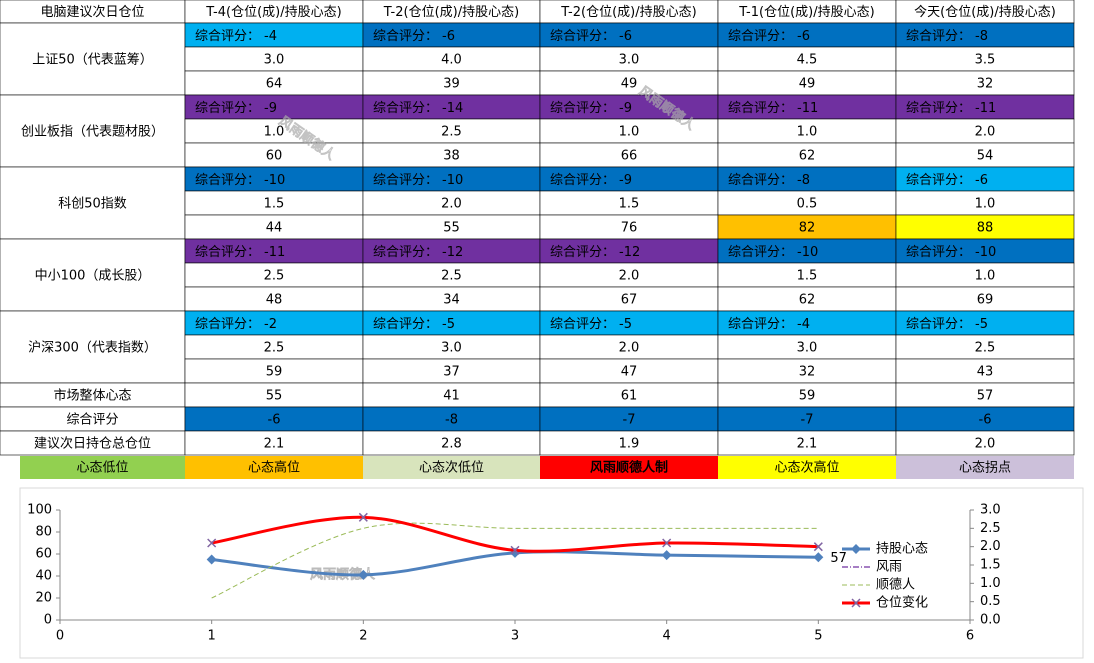  I want to click on legend-text: 心态次低位, so click(451, 468).